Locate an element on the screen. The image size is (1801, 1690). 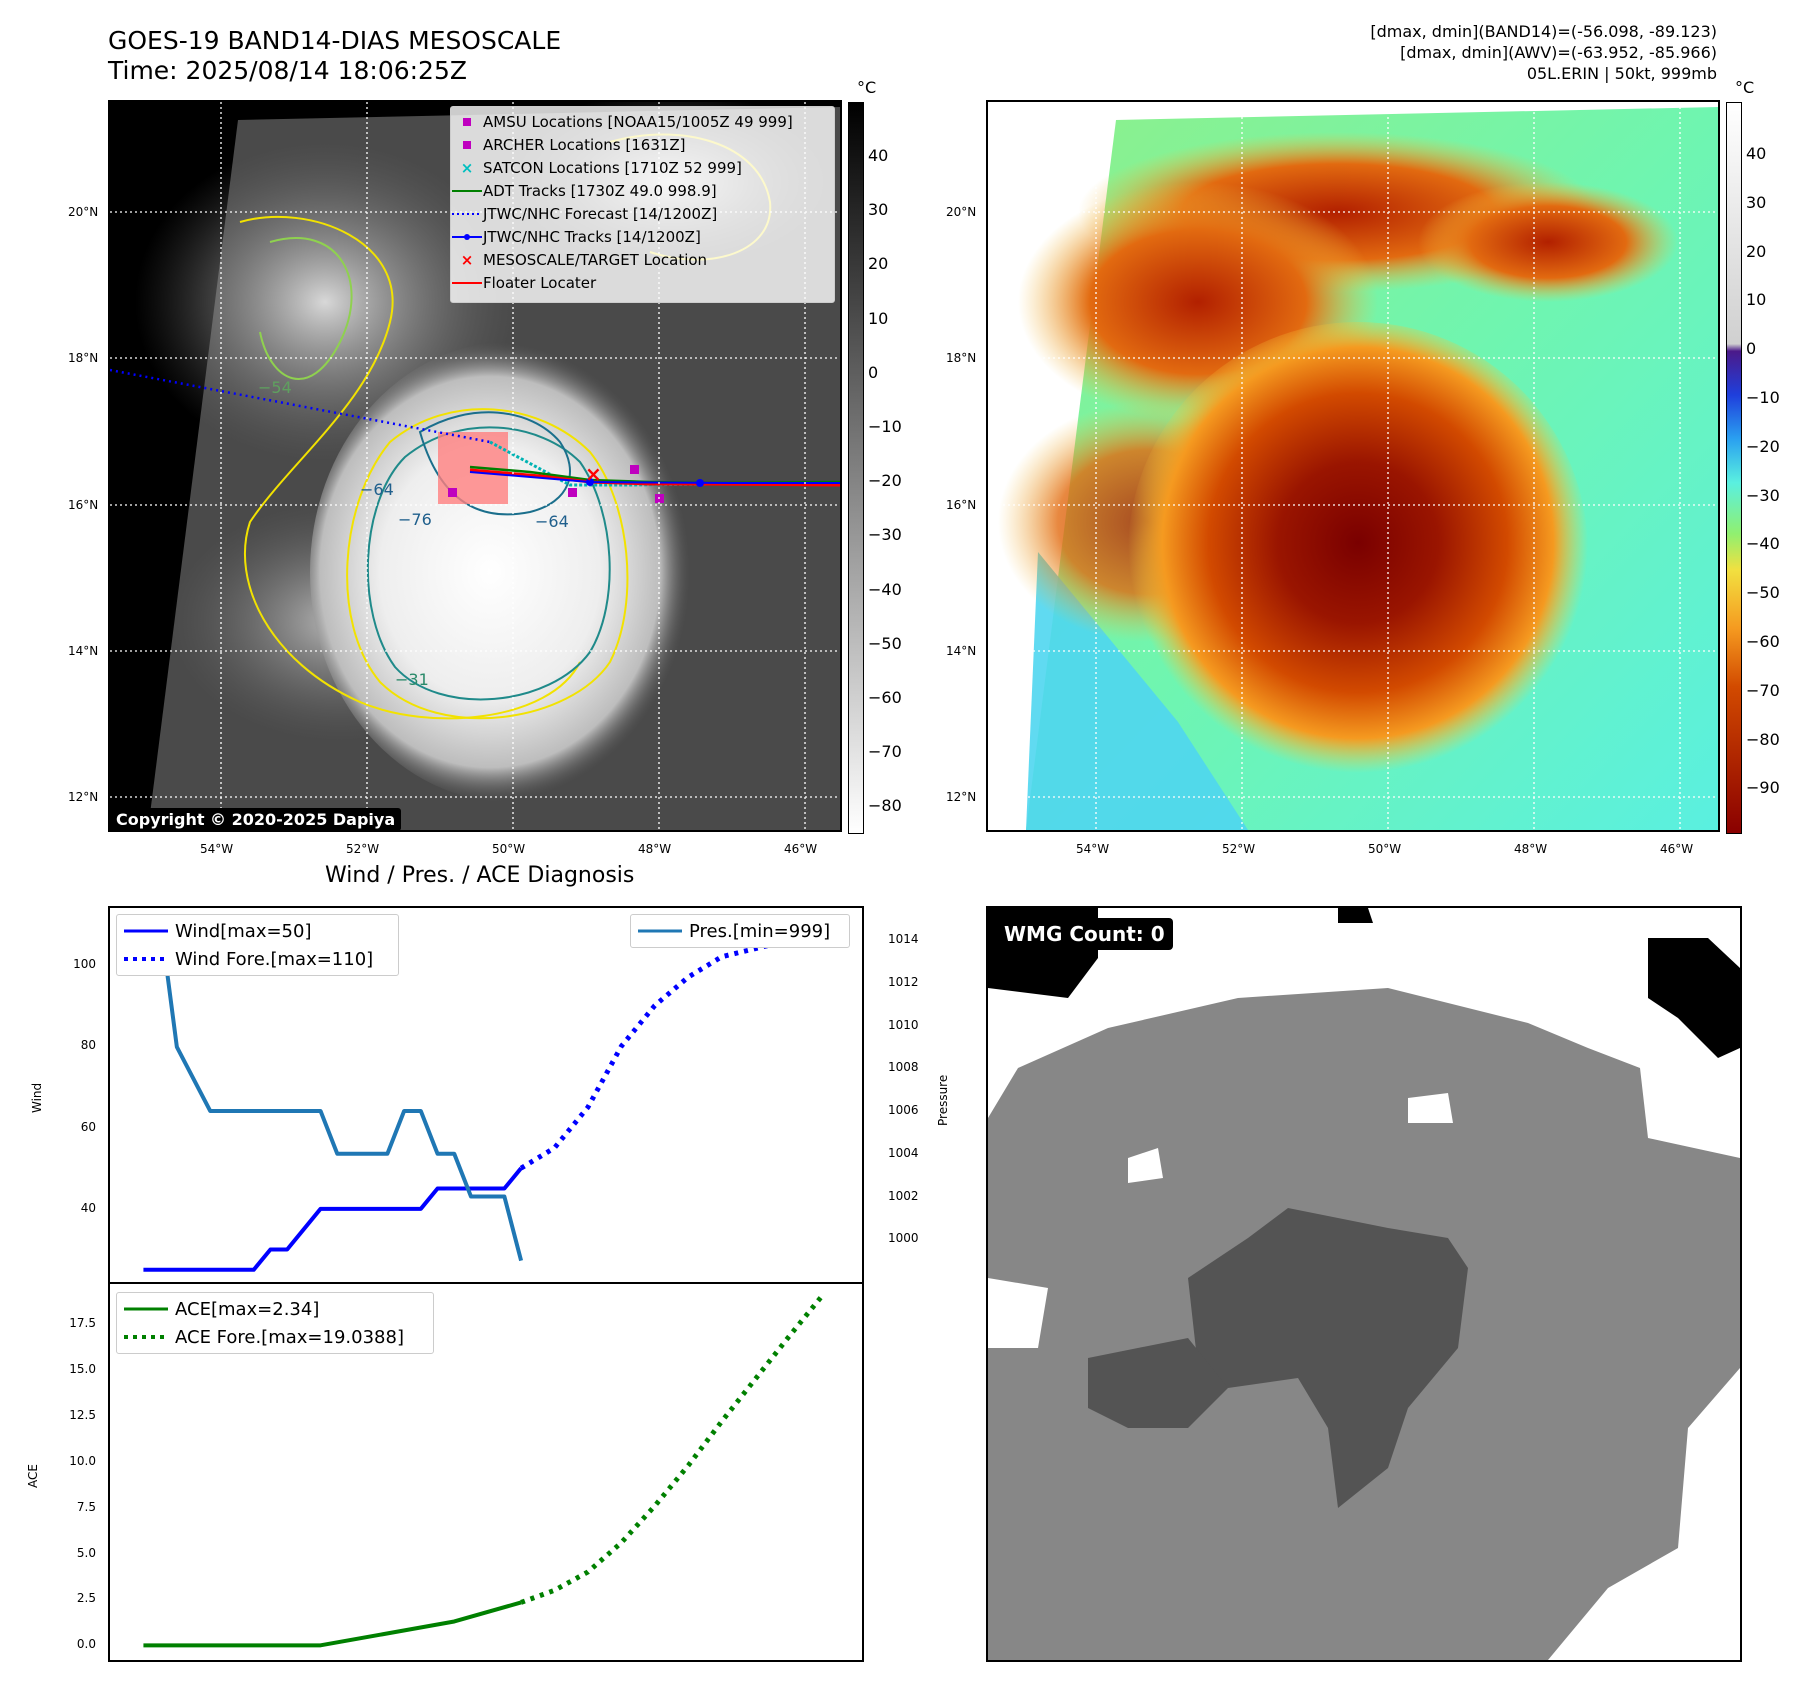
y2-tick-label: 1002 is located at coordinates (903, 1195).